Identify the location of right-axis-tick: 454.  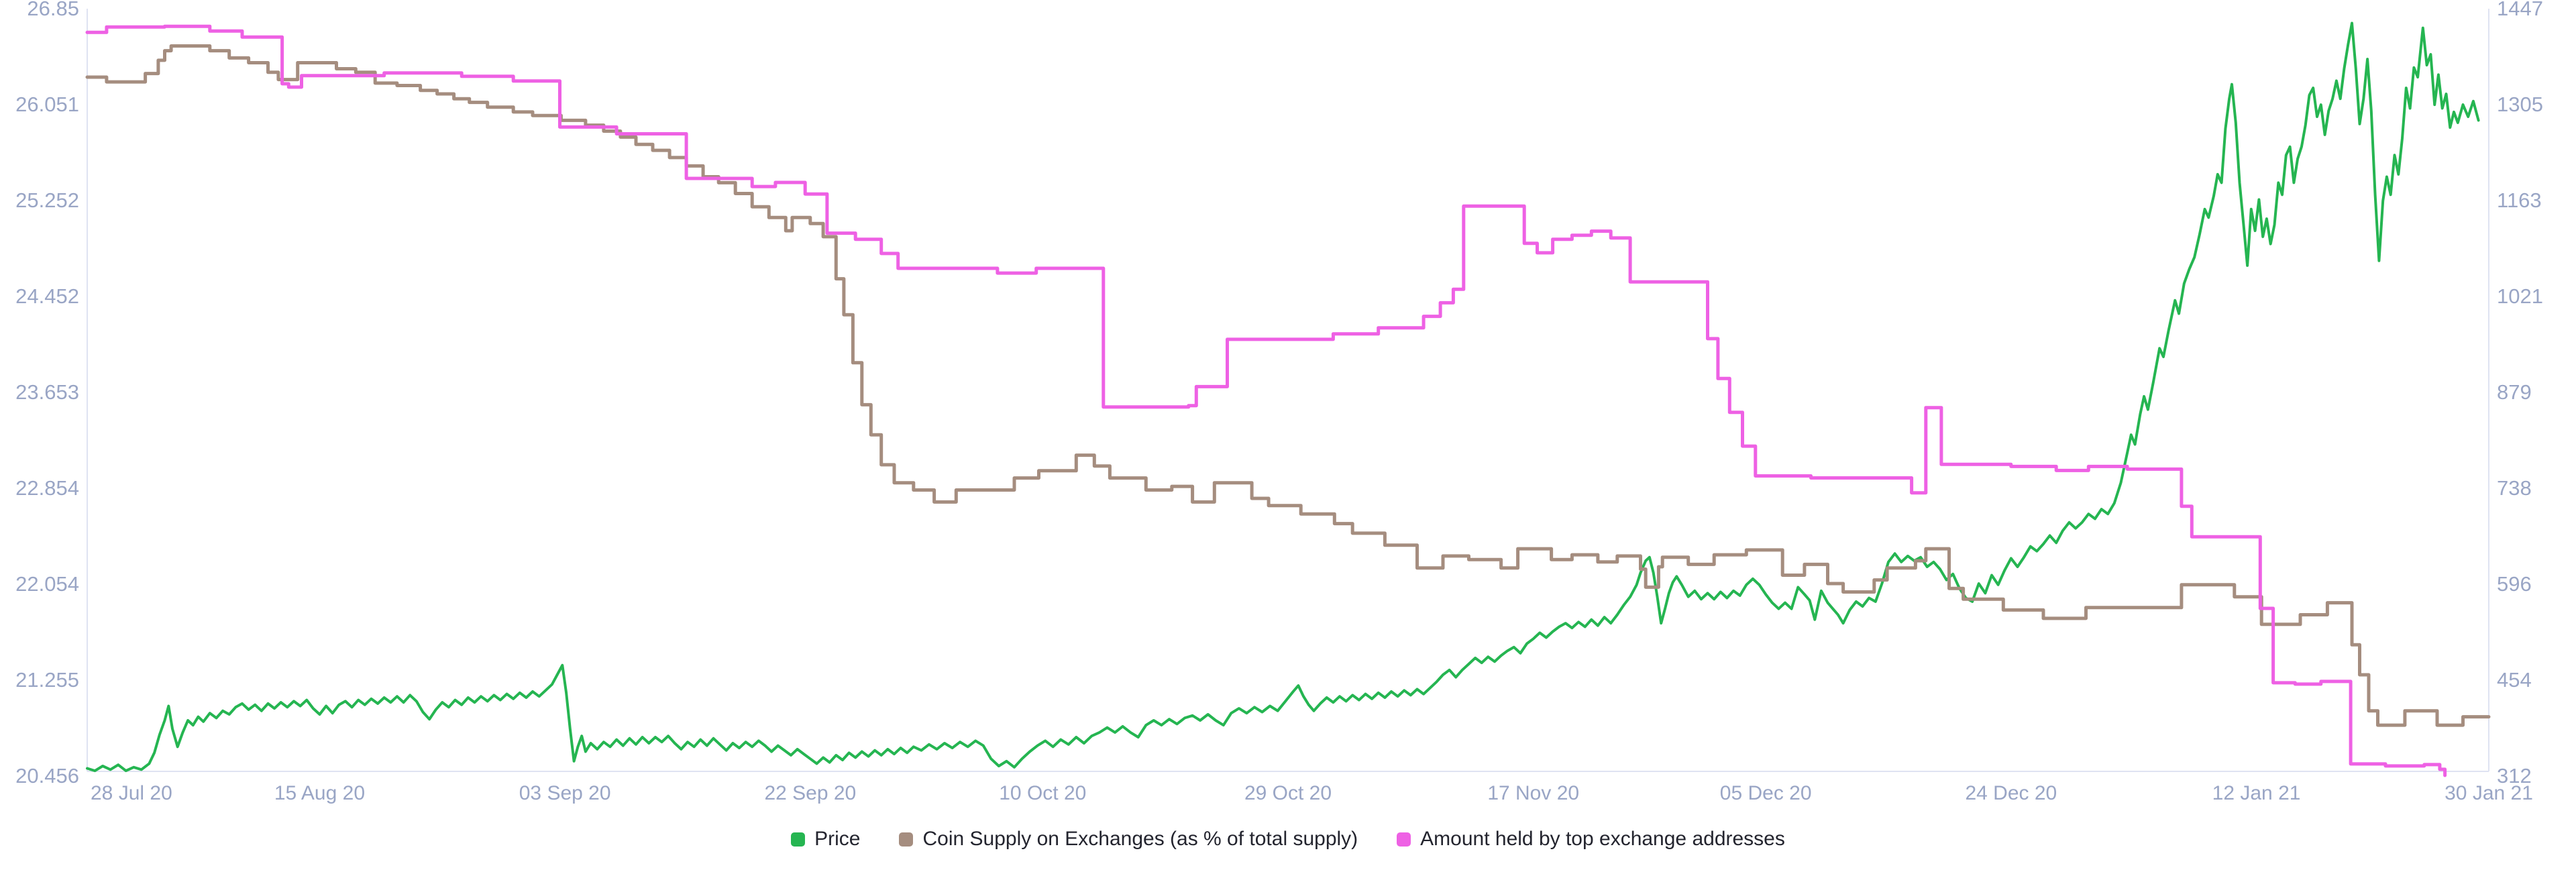
(2514, 680).